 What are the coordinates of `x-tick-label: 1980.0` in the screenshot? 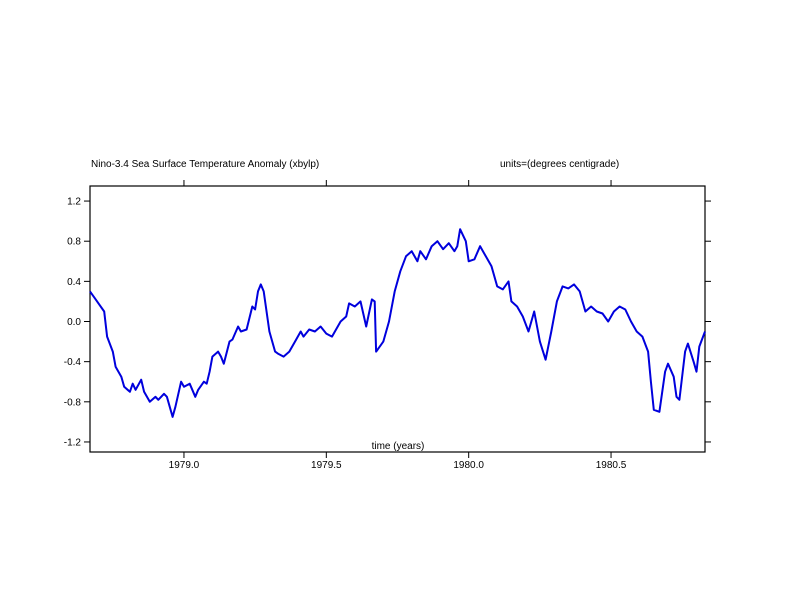 It's located at (468, 465).